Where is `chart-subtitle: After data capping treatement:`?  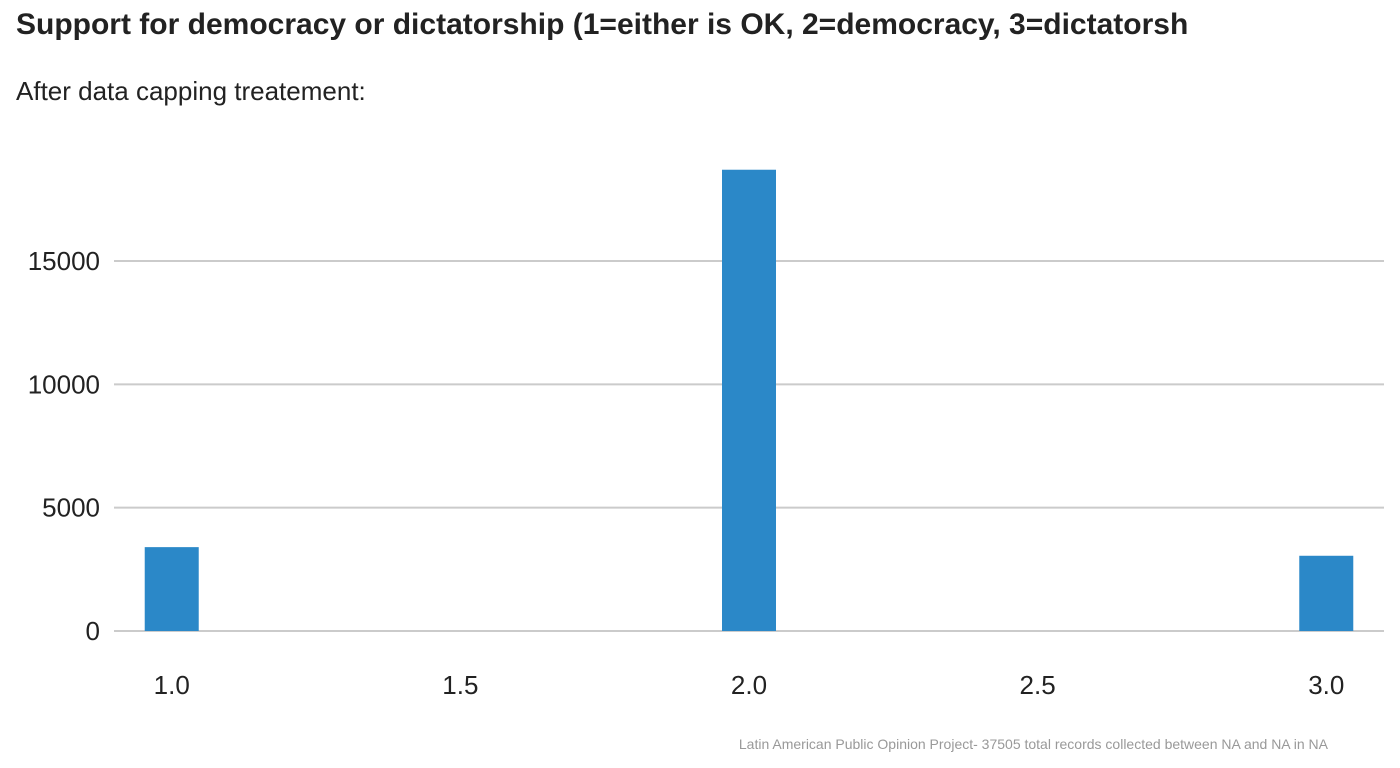 chart-subtitle: After data capping treatement: is located at coordinates (191, 91).